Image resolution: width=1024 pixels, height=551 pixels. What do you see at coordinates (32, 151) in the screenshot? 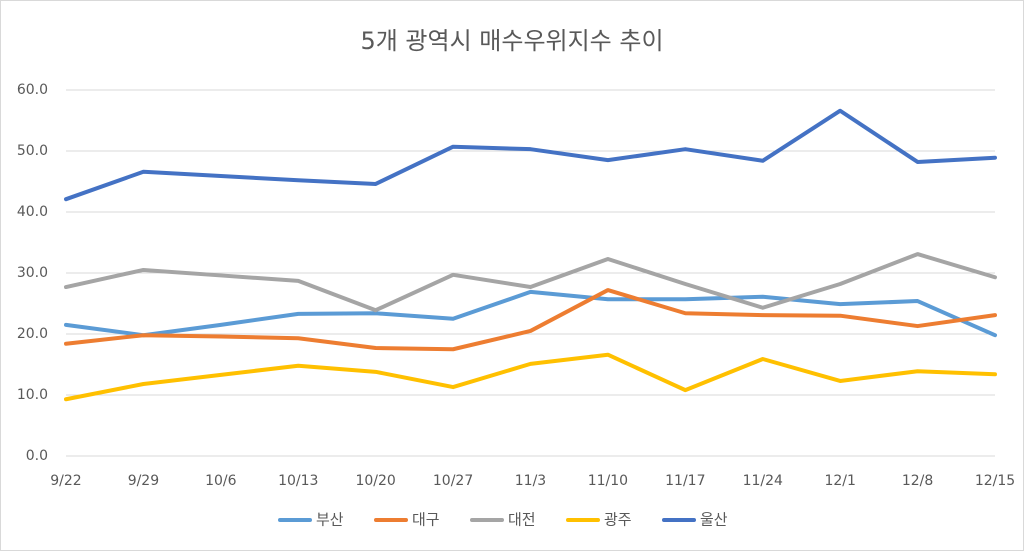
I see `y-tick-label: 50.0` at bounding box center [32, 151].